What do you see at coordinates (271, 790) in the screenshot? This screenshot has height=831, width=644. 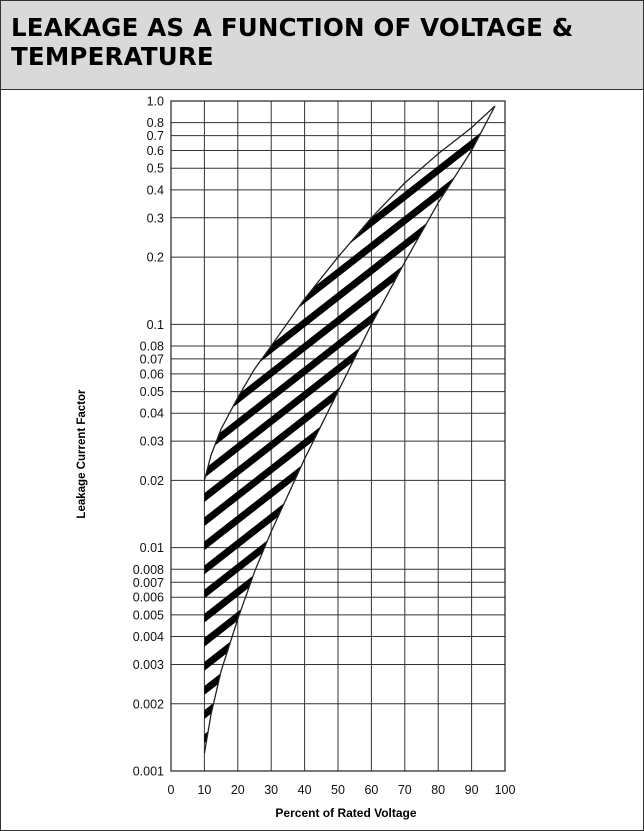 I see `x-tick-label: 30` at bounding box center [271, 790].